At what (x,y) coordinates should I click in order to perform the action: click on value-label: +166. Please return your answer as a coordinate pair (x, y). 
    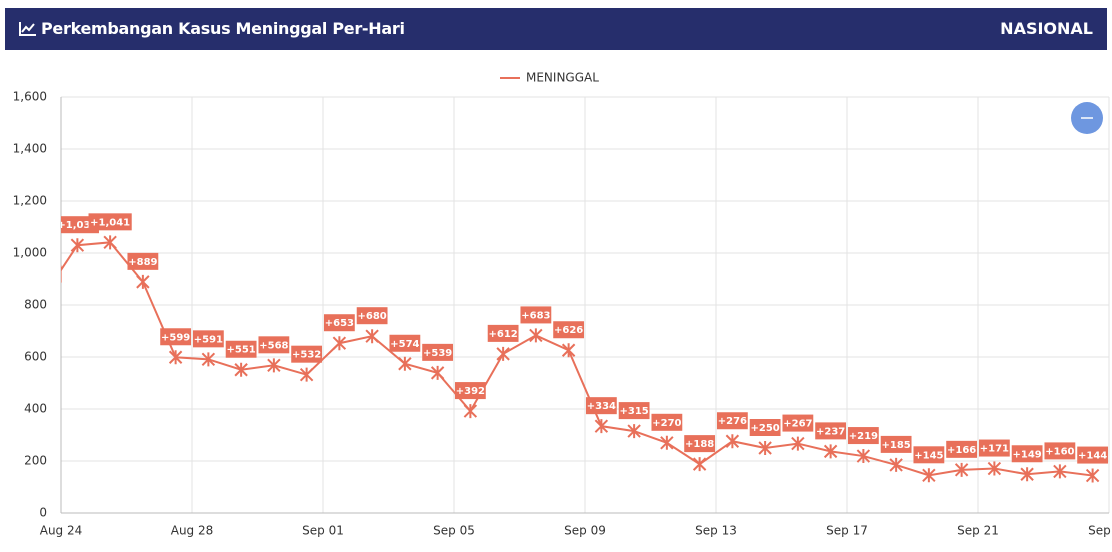
    Looking at the image, I should click on (961, 450).